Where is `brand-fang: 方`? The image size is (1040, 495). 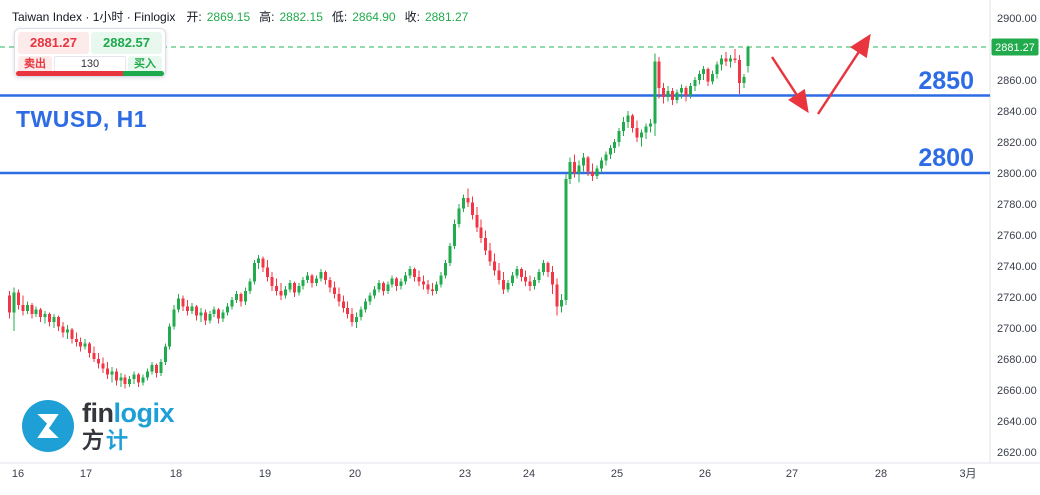 brand-fang: 方 is located at coordinates (94, 440).